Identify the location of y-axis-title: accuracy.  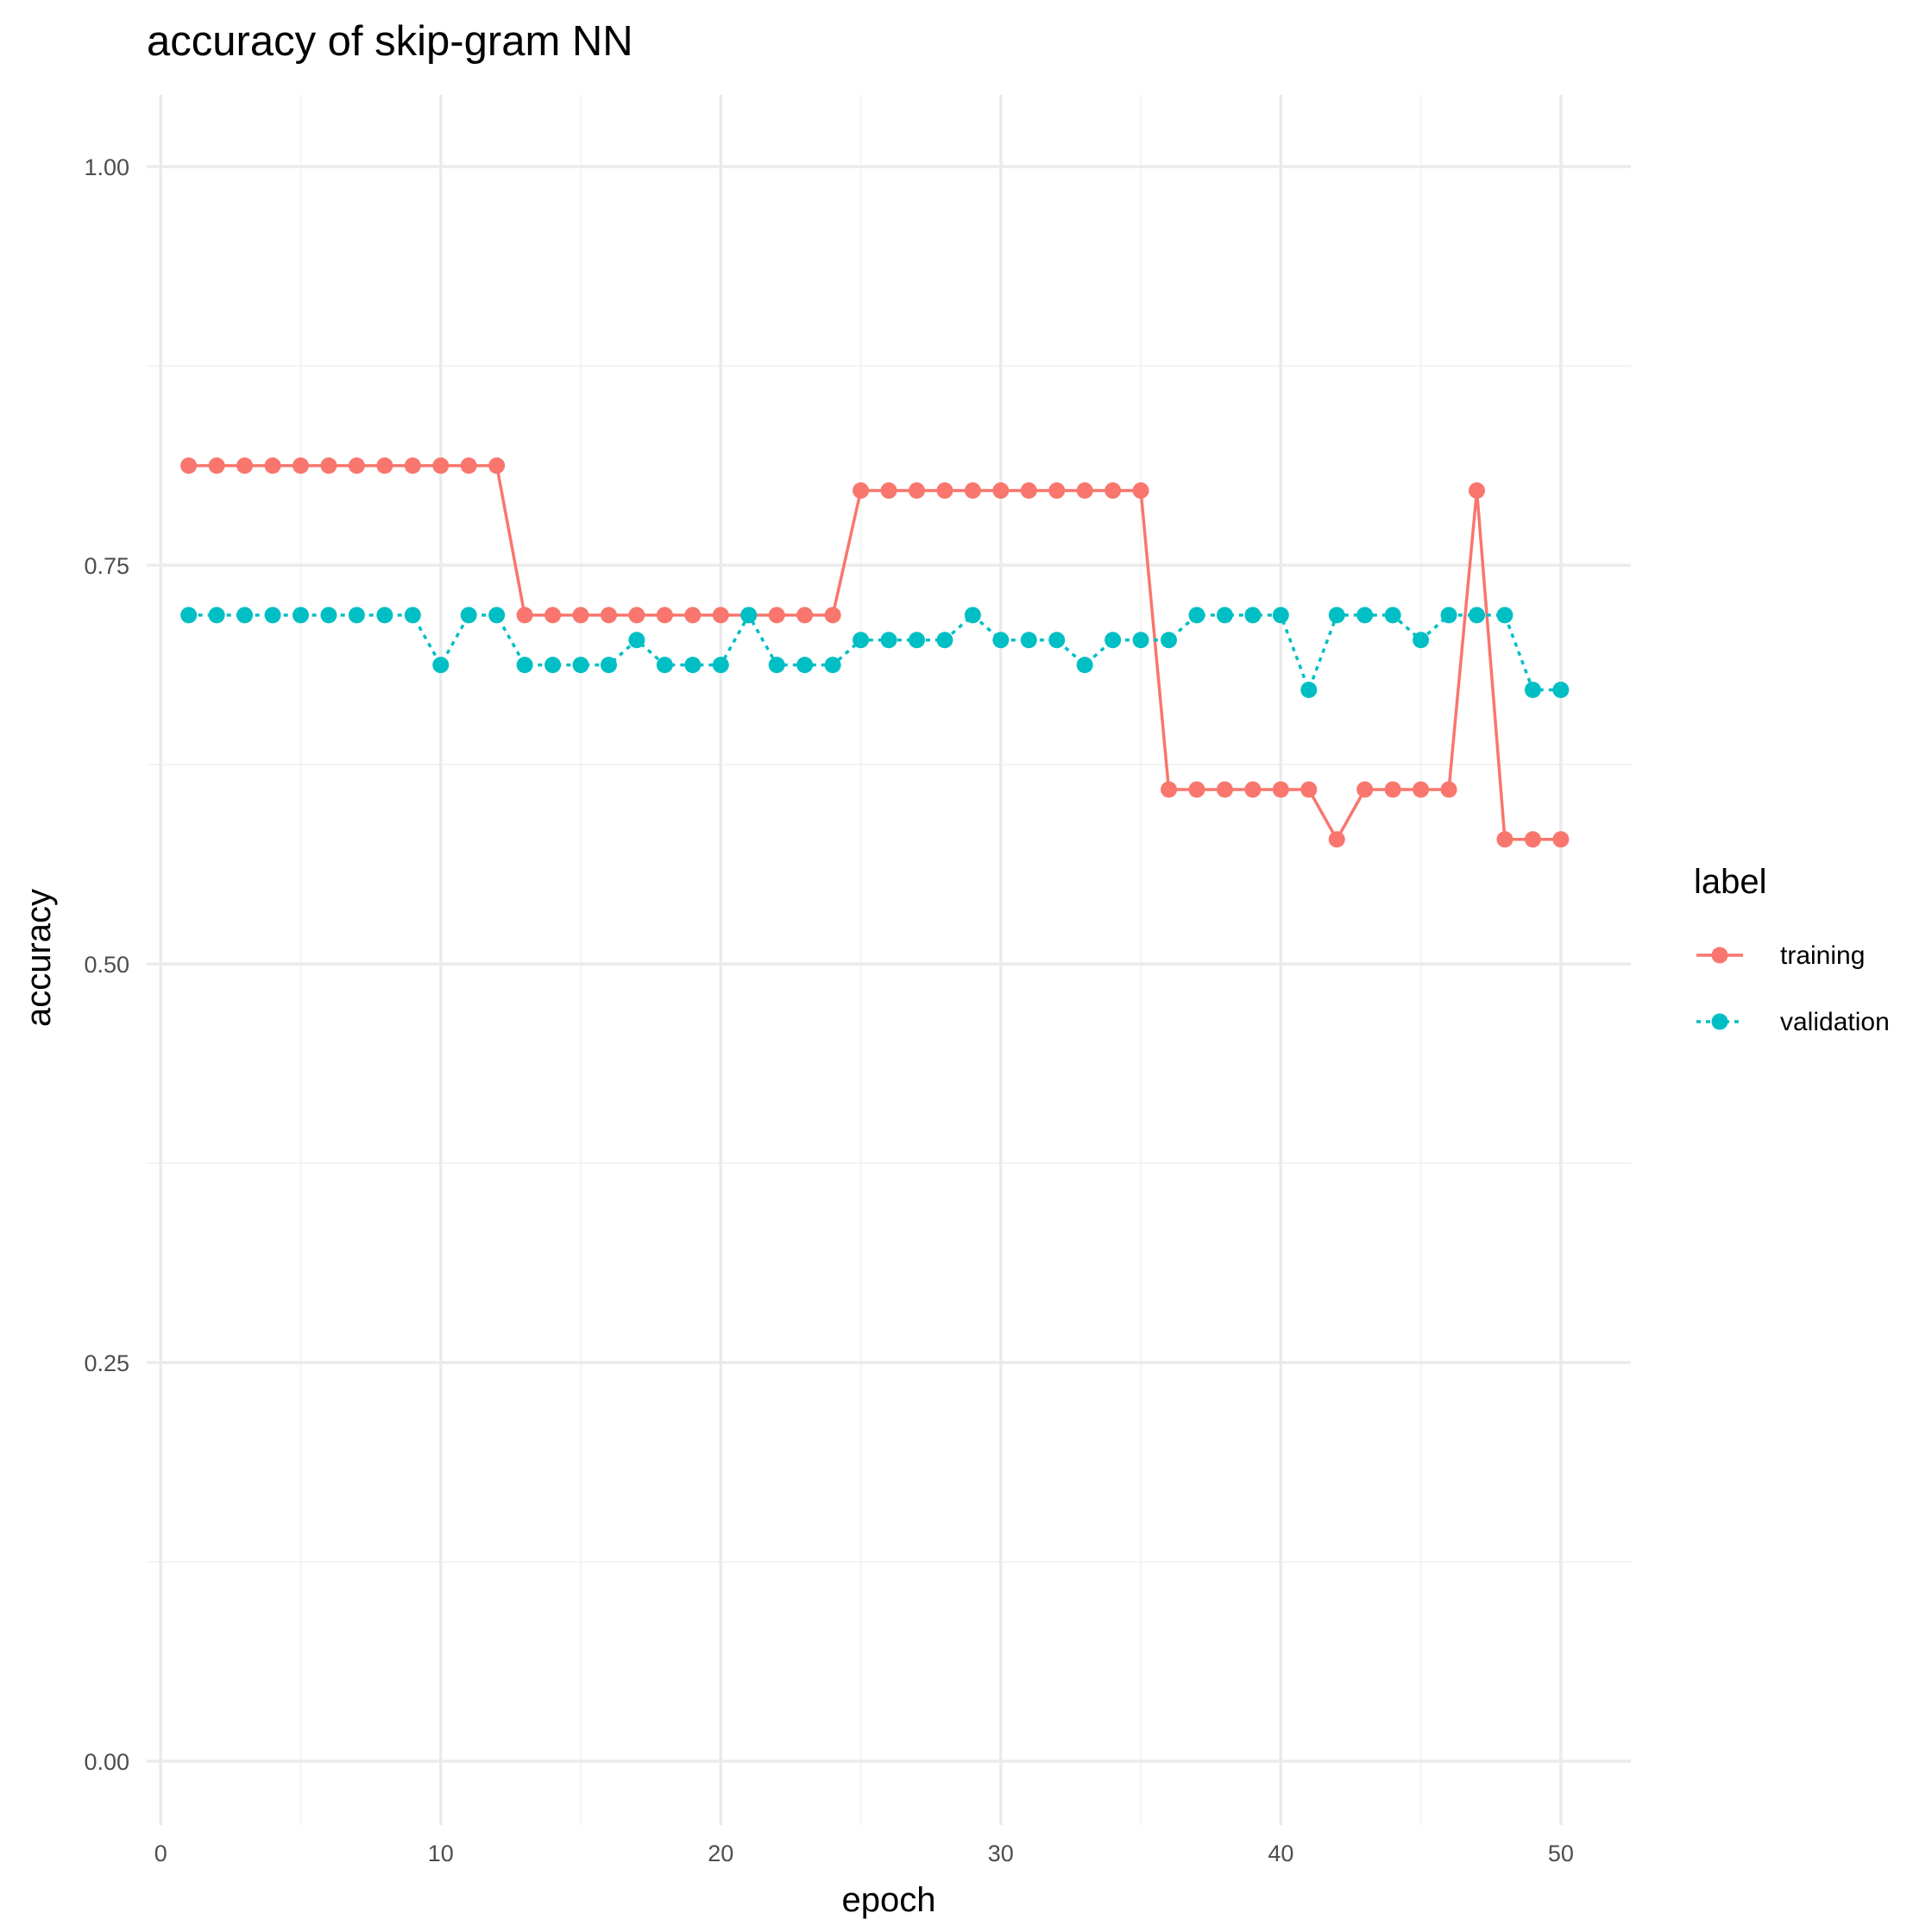
(39, 958).